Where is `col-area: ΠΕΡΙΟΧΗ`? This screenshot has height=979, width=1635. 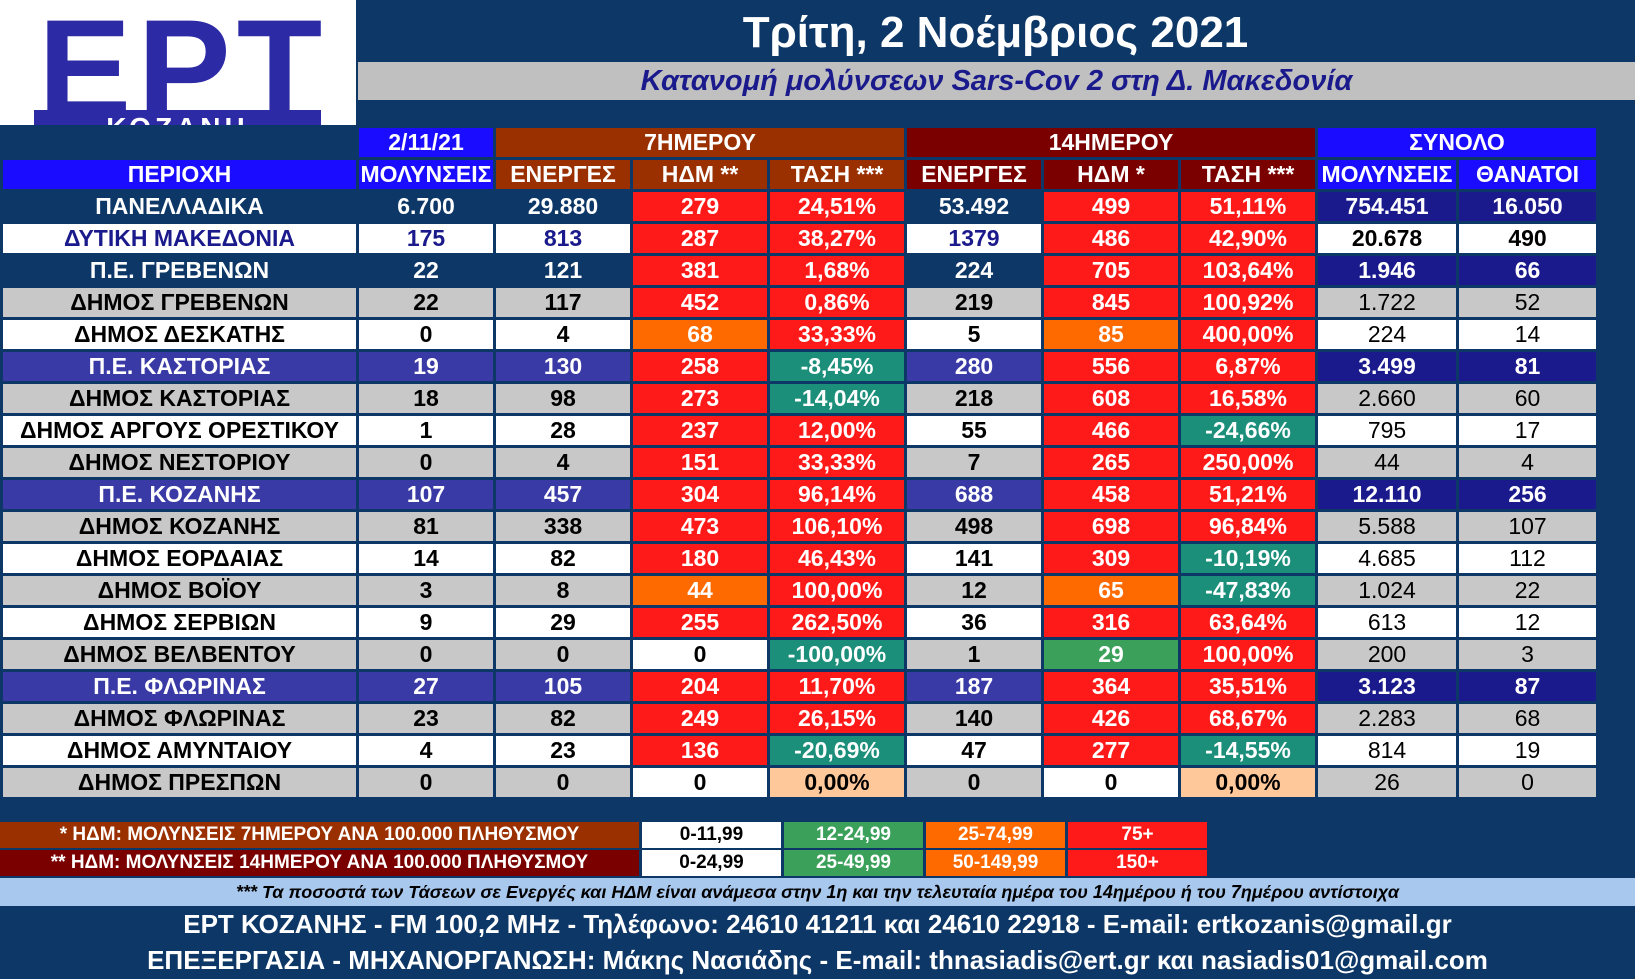
col-area: ΠΕΡΙΟΧΗ is located at coordinates (179, 174).